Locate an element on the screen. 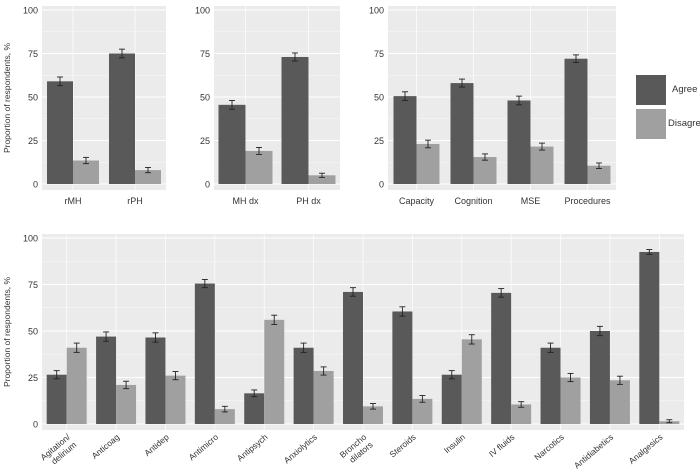 This screenshot has height=476, width=700. x-tick-label: Agitation/delirium is located at coordinates (58, 450).